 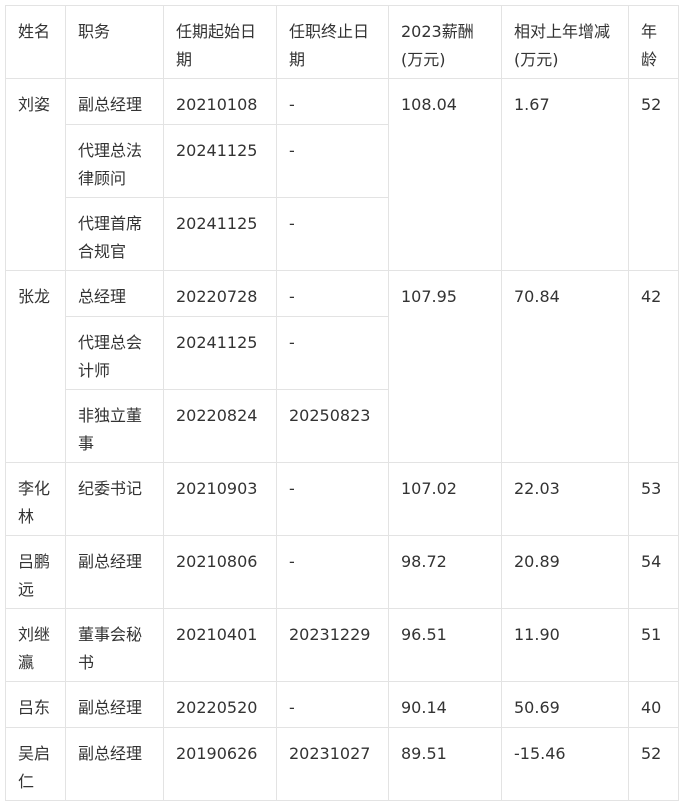 I want to click on header-salary-2023: 2023薪酬(万元), so click(x=445, y=42).